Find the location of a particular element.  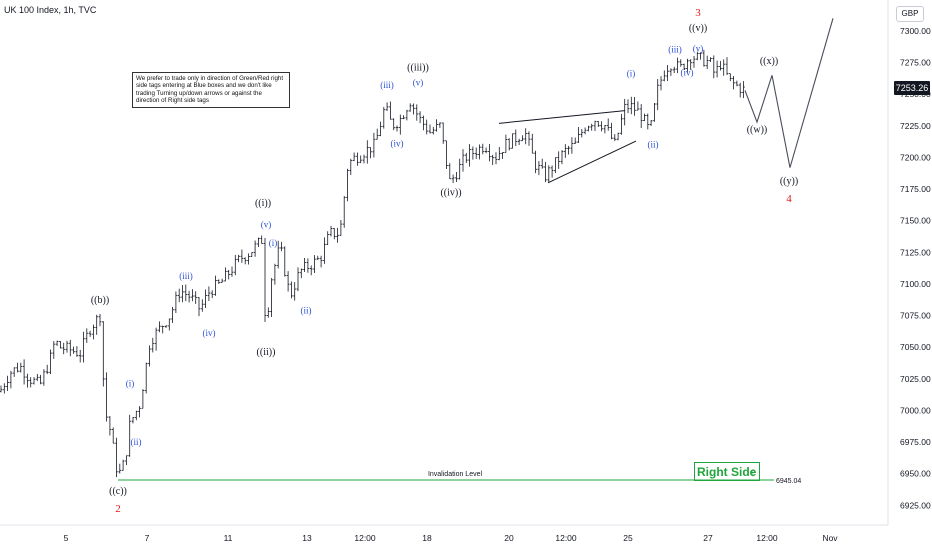

y-tick-label: 7125.00 is located at coordinates (915, 252).